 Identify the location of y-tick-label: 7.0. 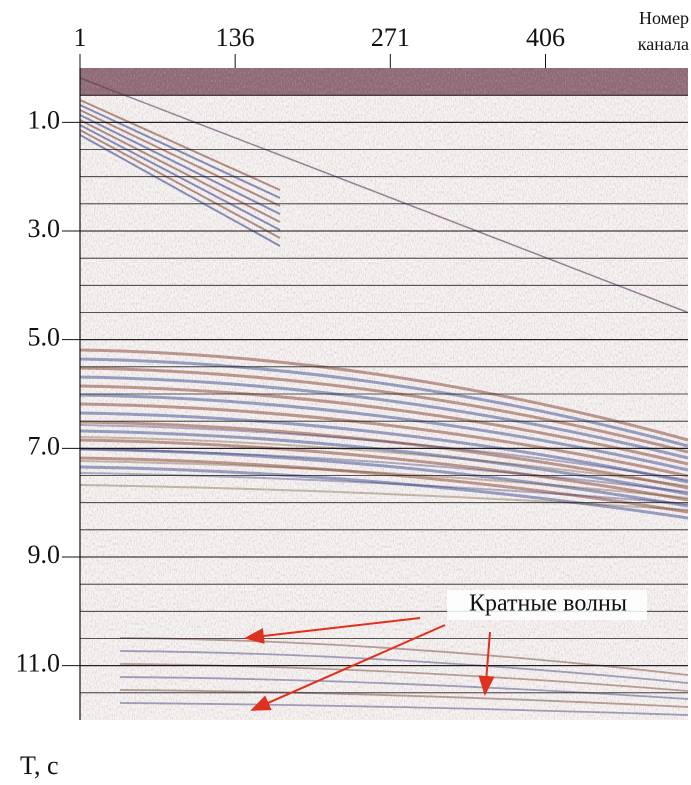
(44, 445).